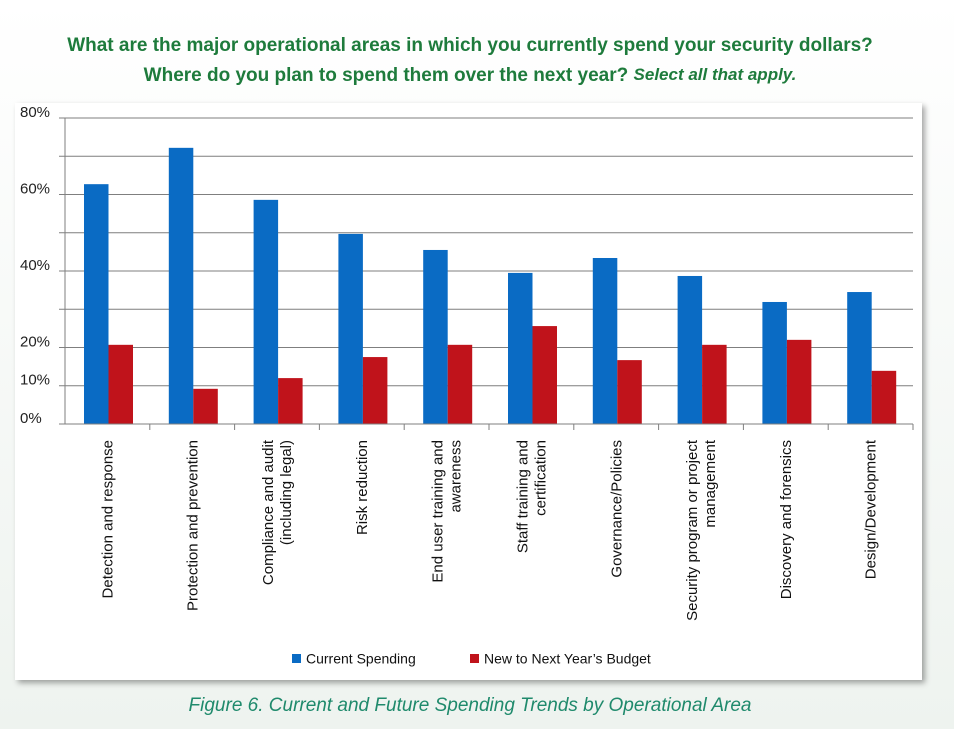 The image size is (954, 729). I want to click on x-tick-label: Governance/Policies, so click(616, 509).